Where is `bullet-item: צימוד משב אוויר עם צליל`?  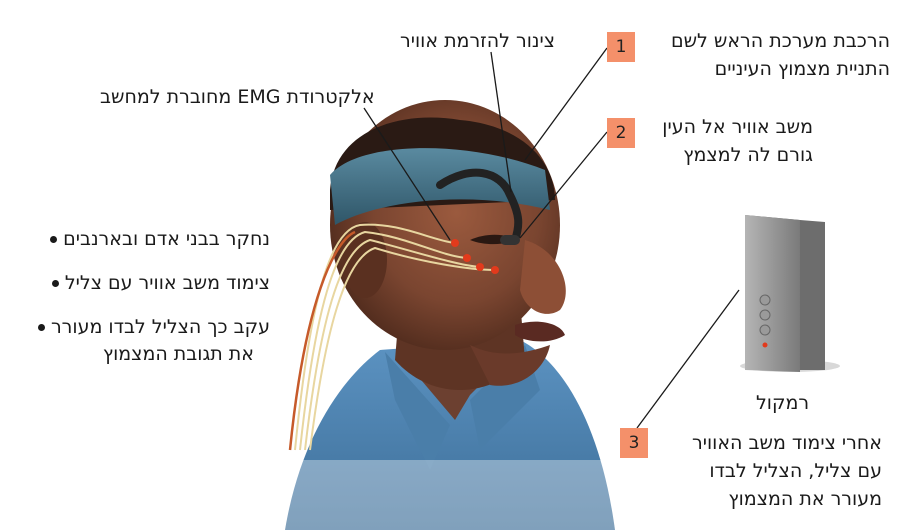 bullet-item: צימוד משב אוויר עם צליל is located at coordinates (150, 283).